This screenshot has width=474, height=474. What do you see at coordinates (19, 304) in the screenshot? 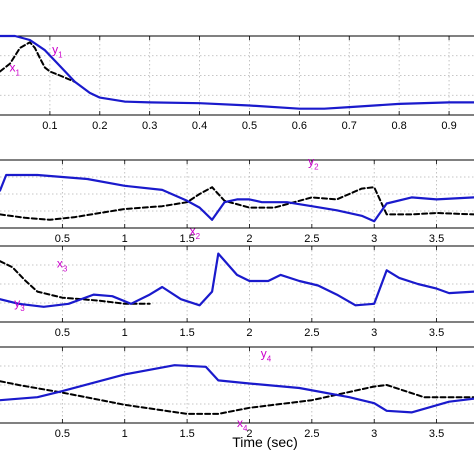
I see `series-label-y3: y3` at bounding box center [19, 304].